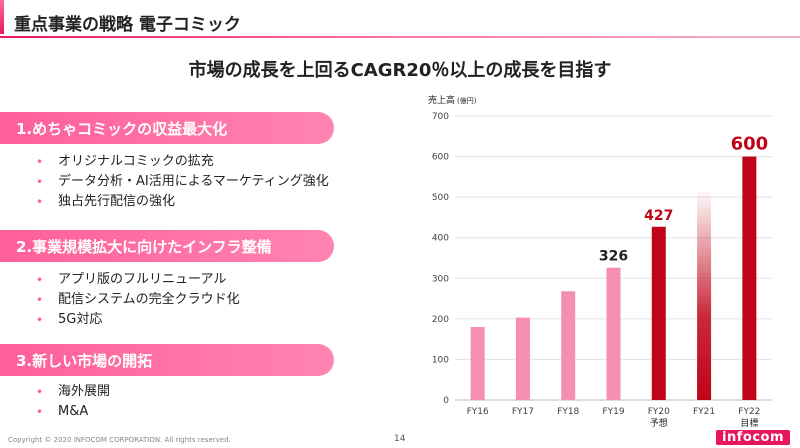 Image resolution: width=800 pixels, height=448 pixels. I want to click on x-tick-label: FY17, so click(523, 412).